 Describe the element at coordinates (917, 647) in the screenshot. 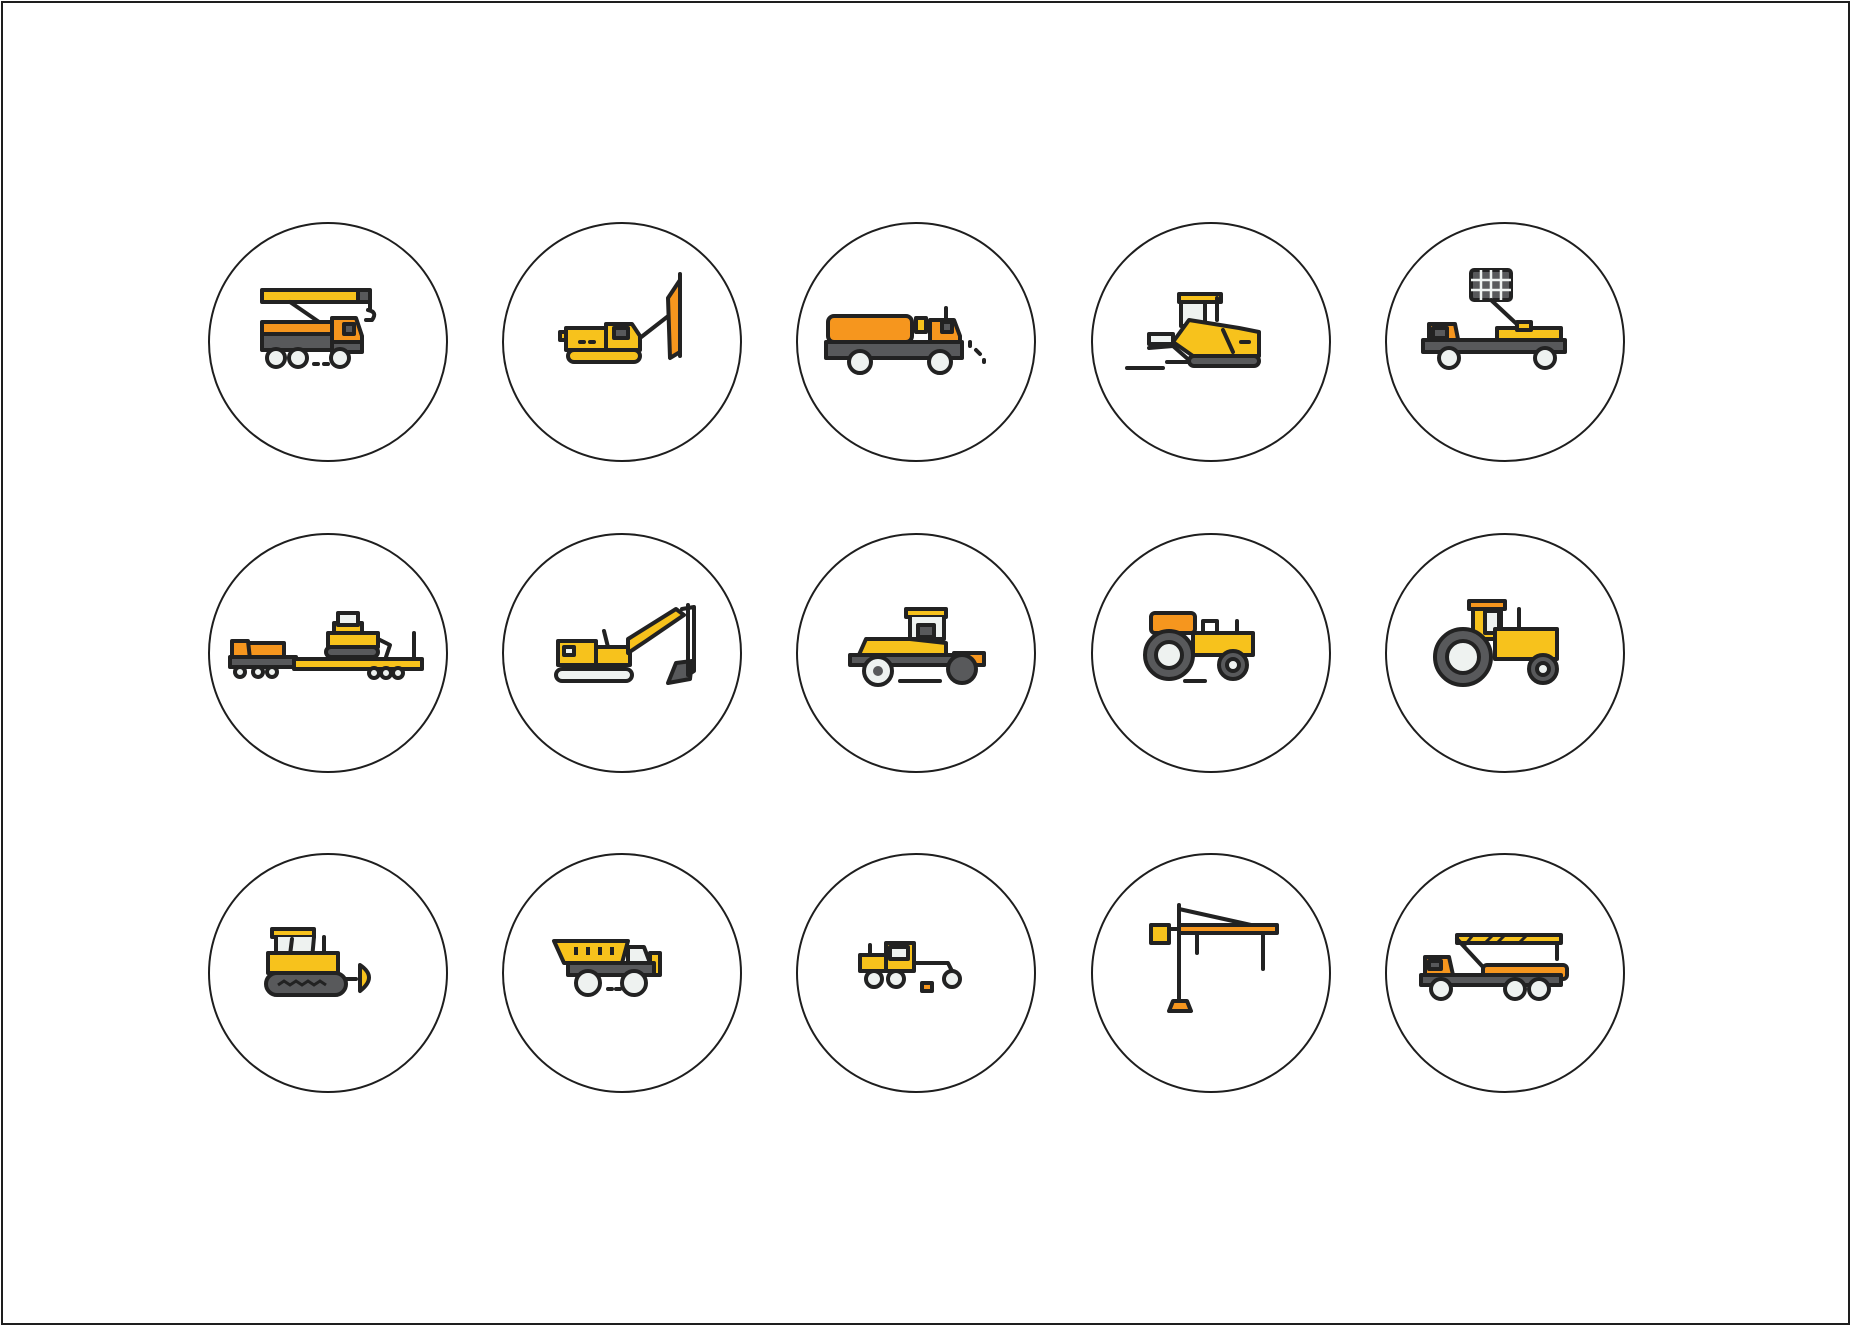

I see `road-roller-icon` at that location.